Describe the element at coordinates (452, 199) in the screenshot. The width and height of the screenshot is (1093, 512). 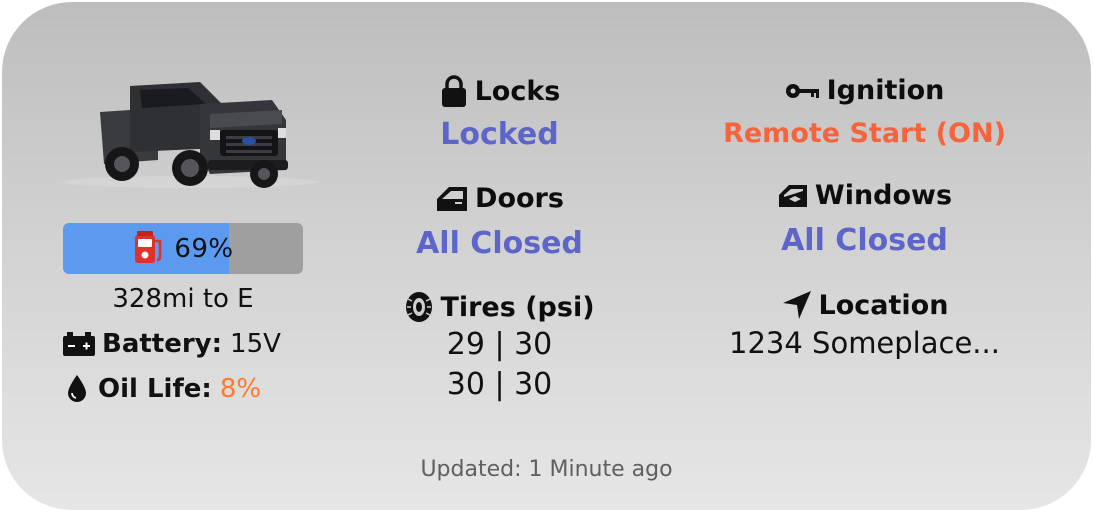
I see `door-icon` at that location.